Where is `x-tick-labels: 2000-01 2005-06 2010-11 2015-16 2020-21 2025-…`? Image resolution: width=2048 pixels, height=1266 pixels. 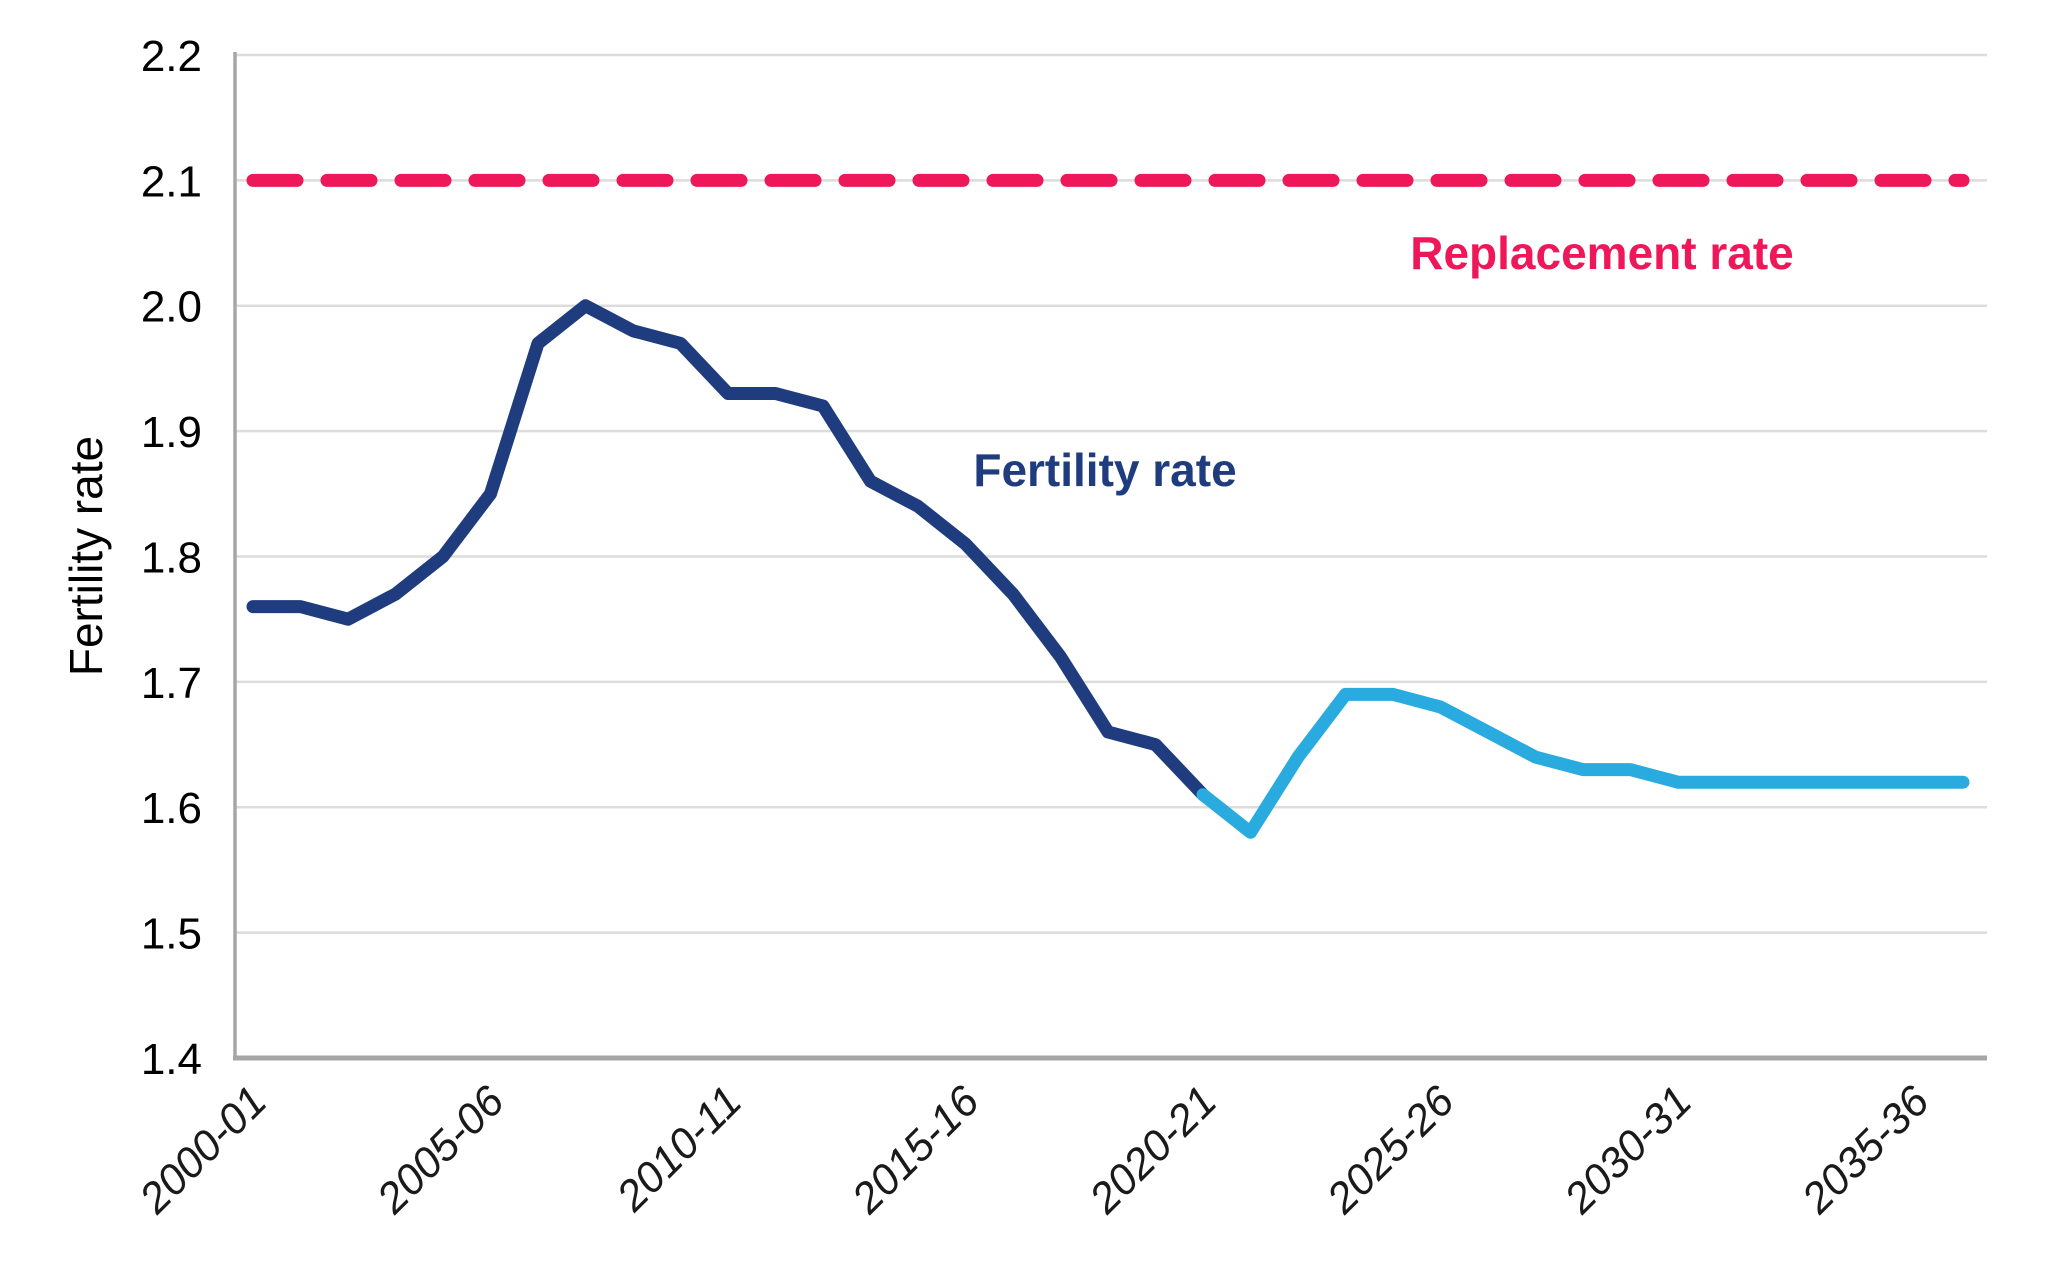
x-tick-labels: 2000-01 2005-06 2010-11 2015-16 2020-21 2025-… is located at coordinates (1034, 1150).